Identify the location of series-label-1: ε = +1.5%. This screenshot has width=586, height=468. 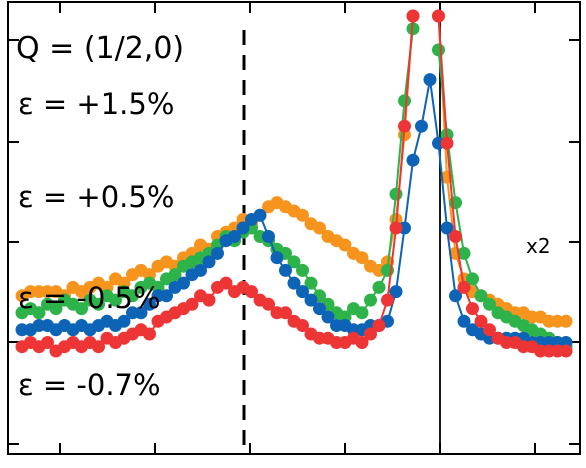
(96, 104).